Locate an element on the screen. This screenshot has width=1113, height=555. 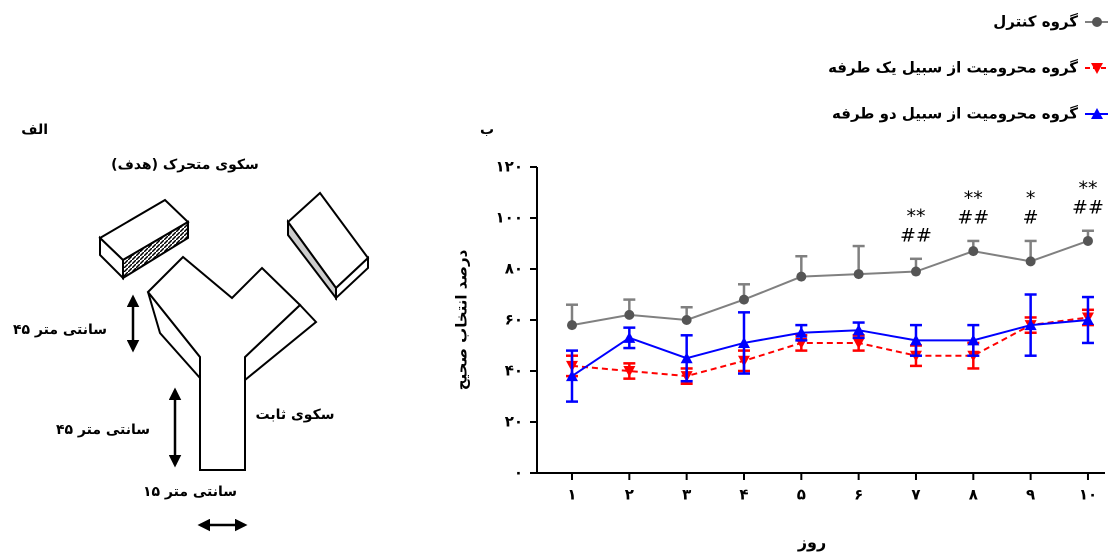
legend-label: گروه کنترل is located at coordinates (1035, 22).